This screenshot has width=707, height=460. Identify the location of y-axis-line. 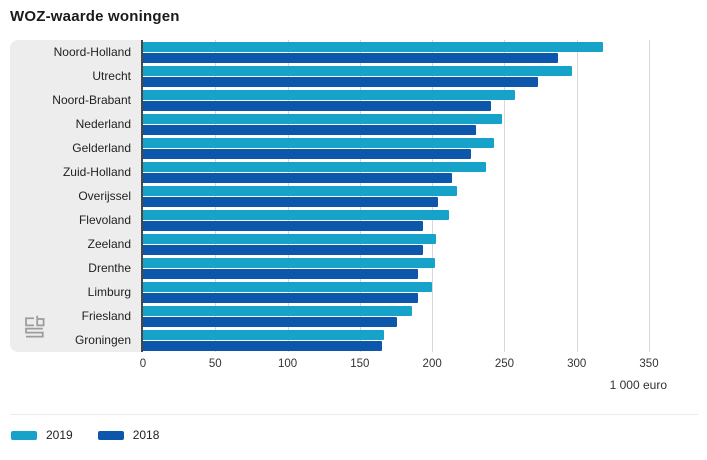
(142, 196).